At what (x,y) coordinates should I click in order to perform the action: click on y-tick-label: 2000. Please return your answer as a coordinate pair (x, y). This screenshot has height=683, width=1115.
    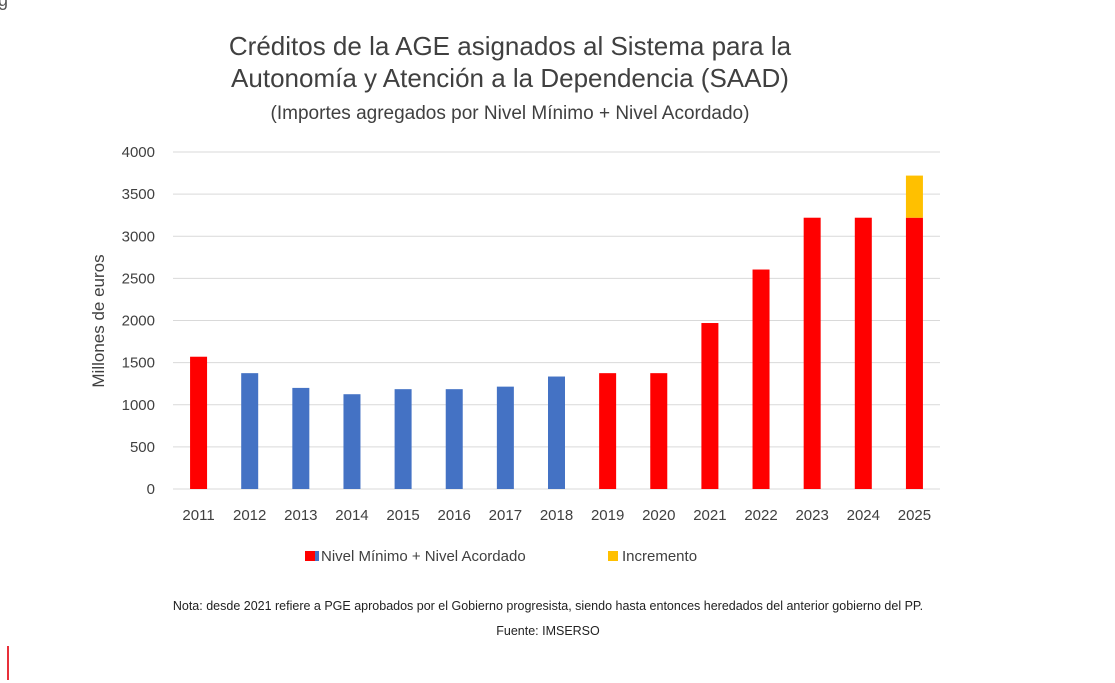
    Looking at the image, I should click on (138, 321).